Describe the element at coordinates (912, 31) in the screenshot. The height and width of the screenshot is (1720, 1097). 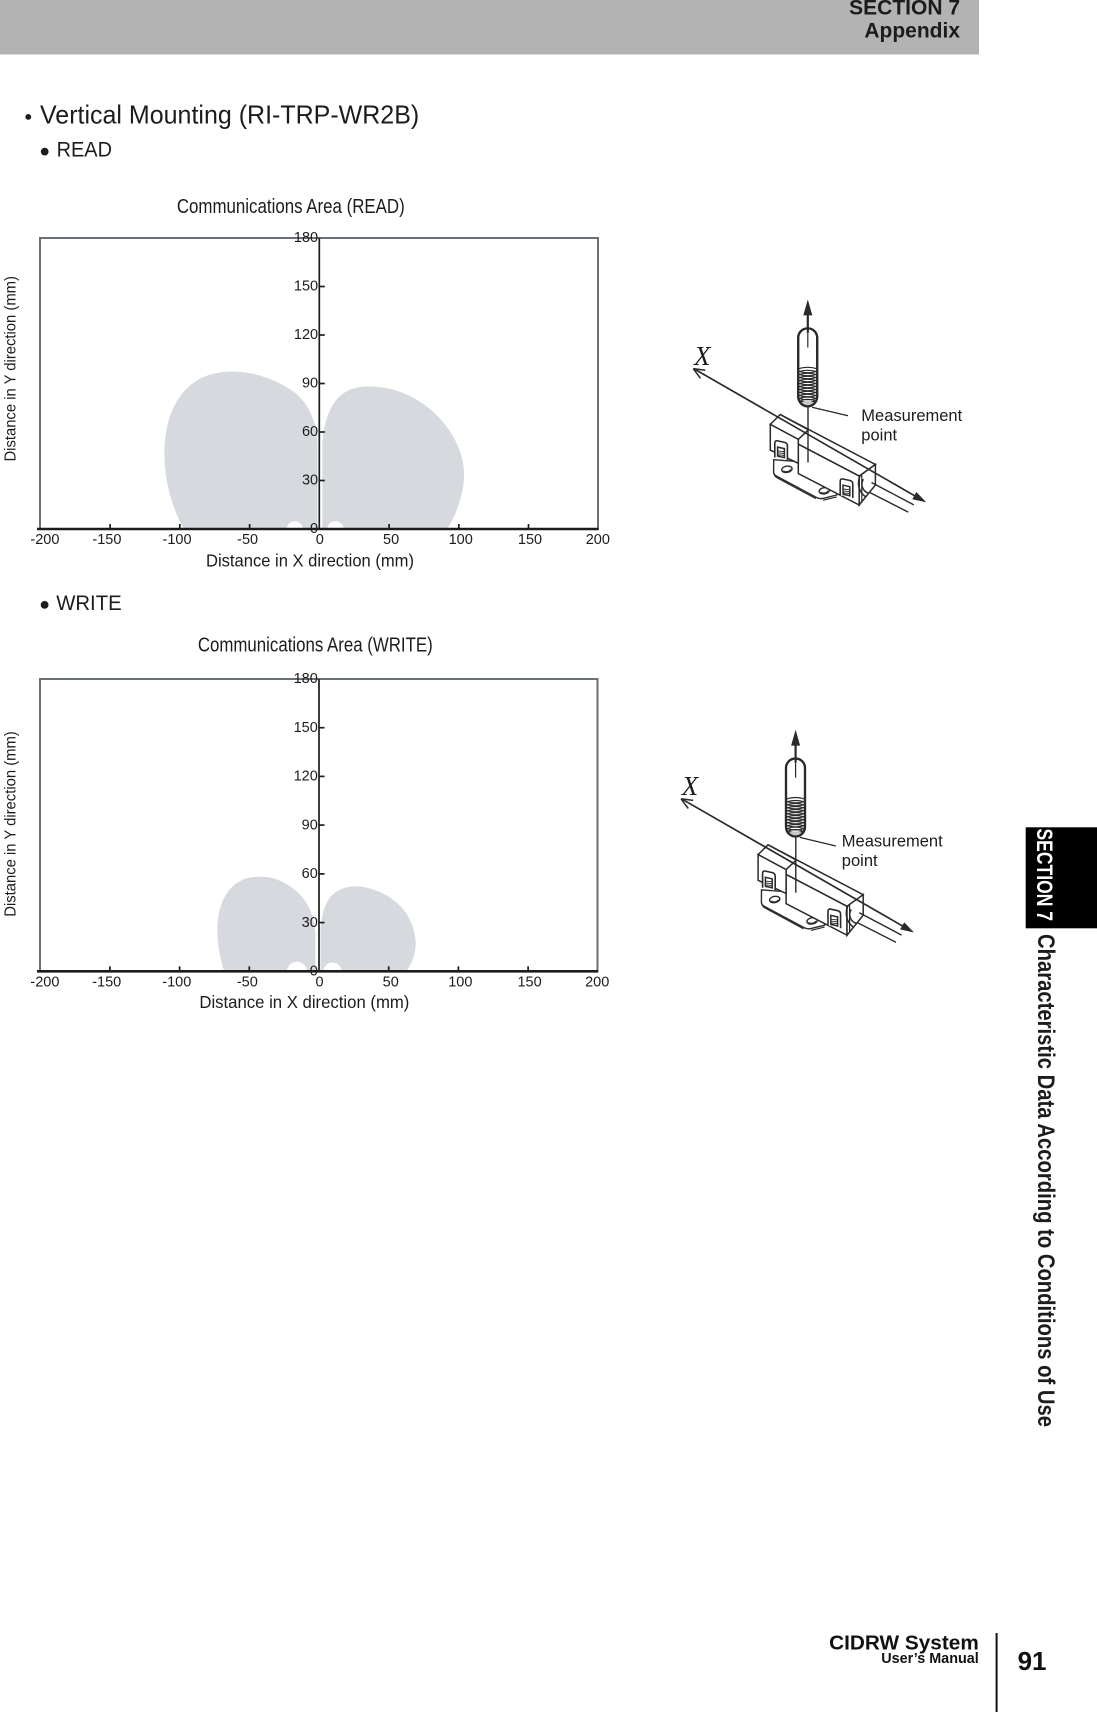
I see `svg-text: Appendix` at that location.